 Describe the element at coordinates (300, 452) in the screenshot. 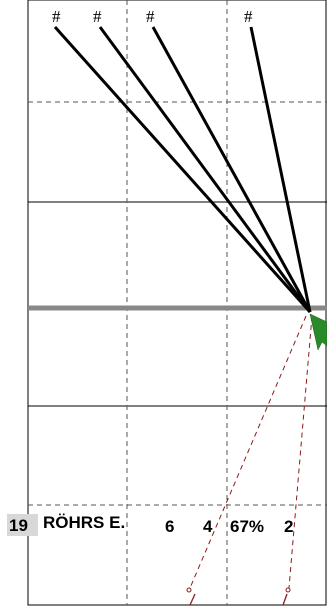

I see `dashed-path` at that location.